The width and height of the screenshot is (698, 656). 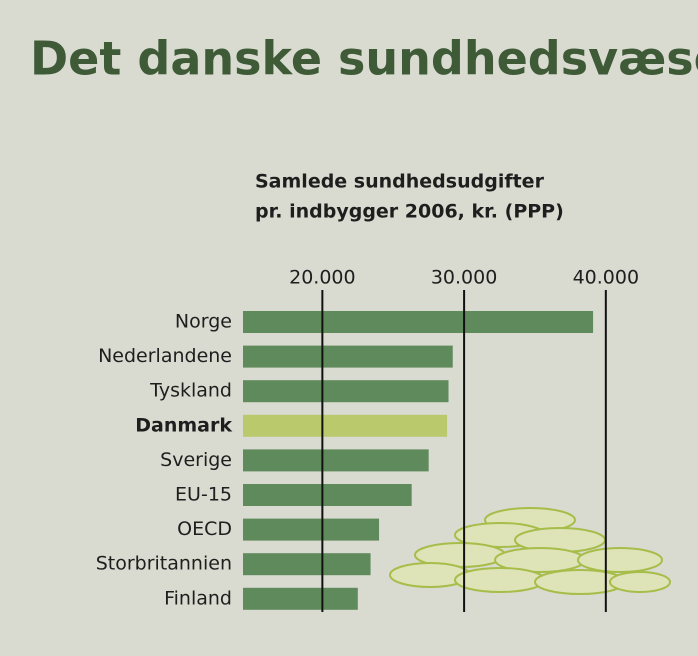 What do you see at coordinates (196, 460) in the screenshot?
I see `y-tick-label: Sverige` at bounding box center [196, 460].